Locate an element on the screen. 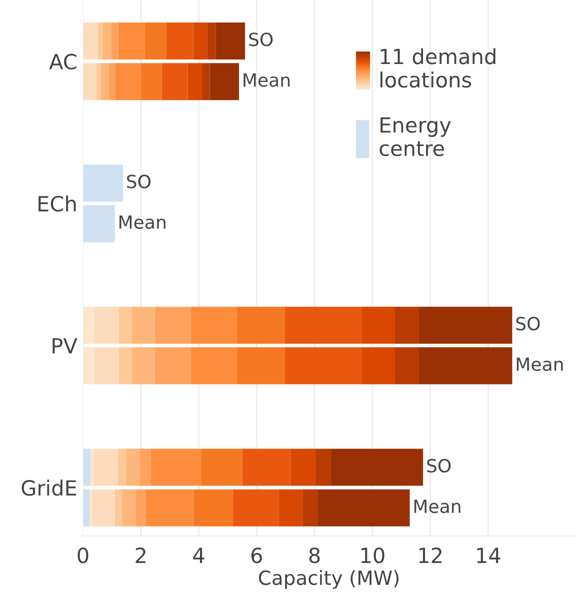 This screenshot has width=586, height=599. legend-label: Energy centre is located at coordinates (415, 136).